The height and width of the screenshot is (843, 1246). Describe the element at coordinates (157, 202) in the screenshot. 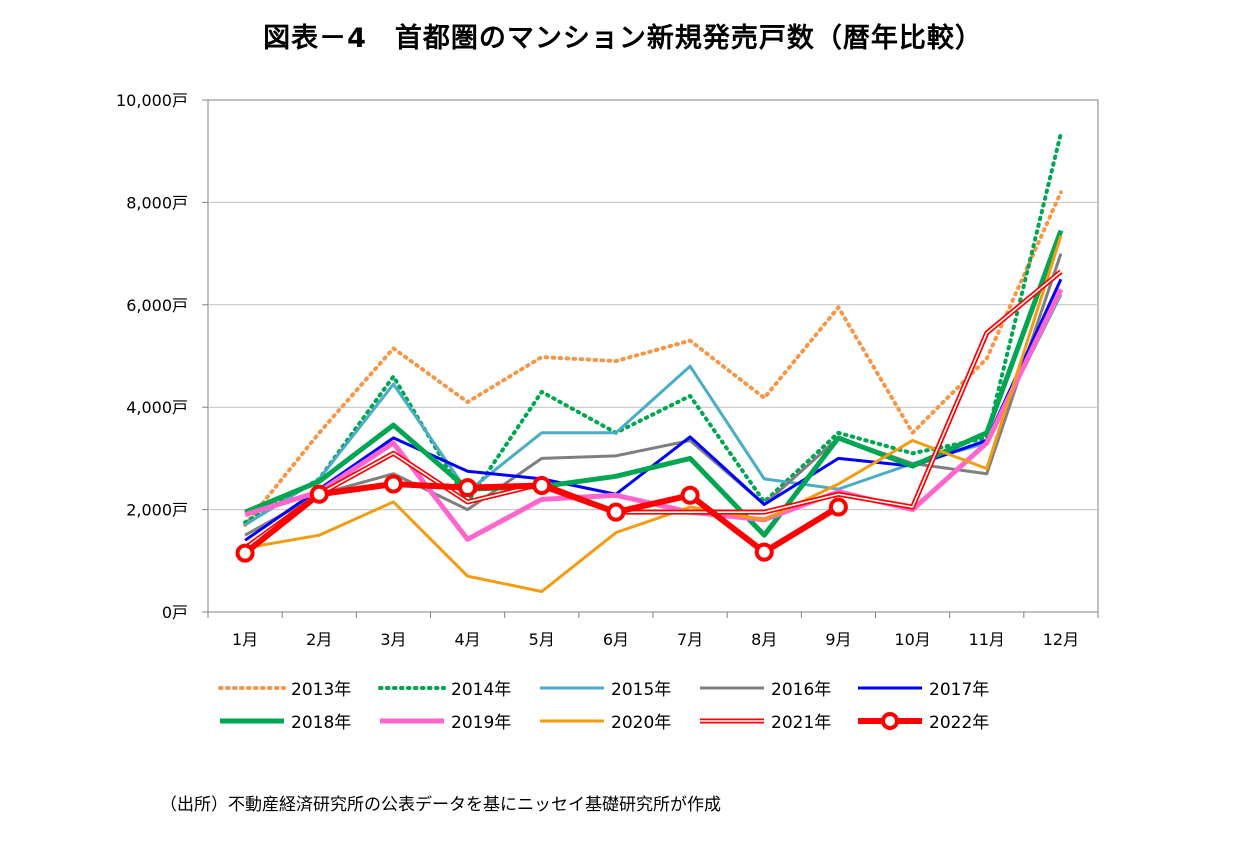

I see `y-tick-label: 8,000戸` at that location.